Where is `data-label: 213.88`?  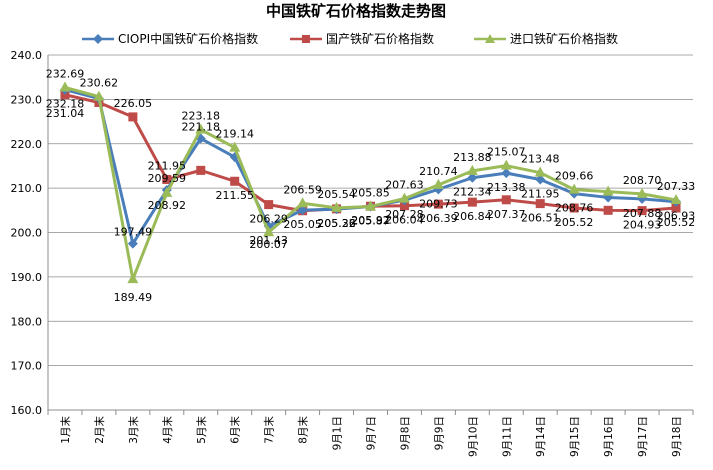 data-label: 213.88 is located at coordinates (472, 157).